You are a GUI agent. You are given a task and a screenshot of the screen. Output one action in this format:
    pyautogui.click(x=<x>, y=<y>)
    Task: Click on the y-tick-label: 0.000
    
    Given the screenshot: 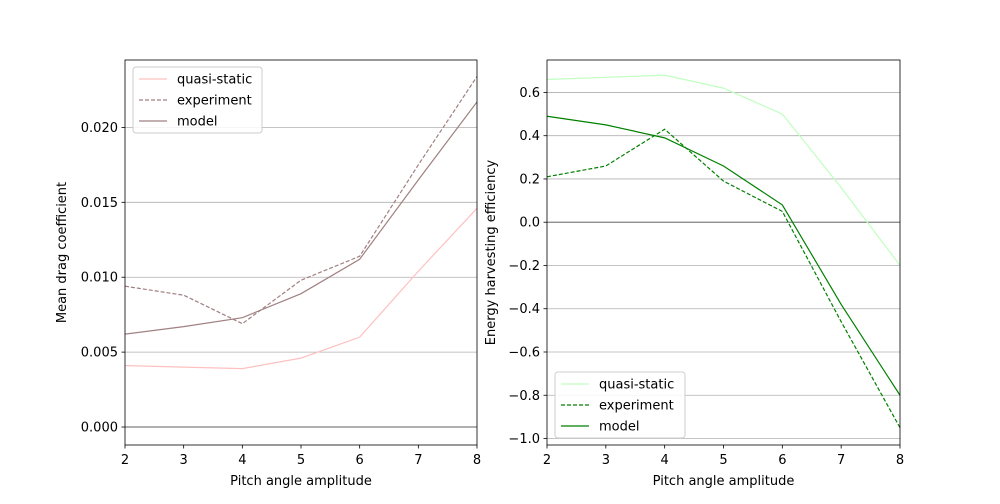 What is the action you would take?
    pyautogui.click(x=99, y=428)
    